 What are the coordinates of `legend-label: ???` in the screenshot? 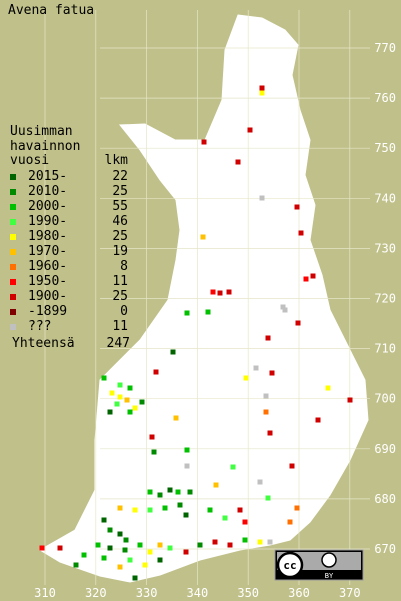 It's located at (39, 326).